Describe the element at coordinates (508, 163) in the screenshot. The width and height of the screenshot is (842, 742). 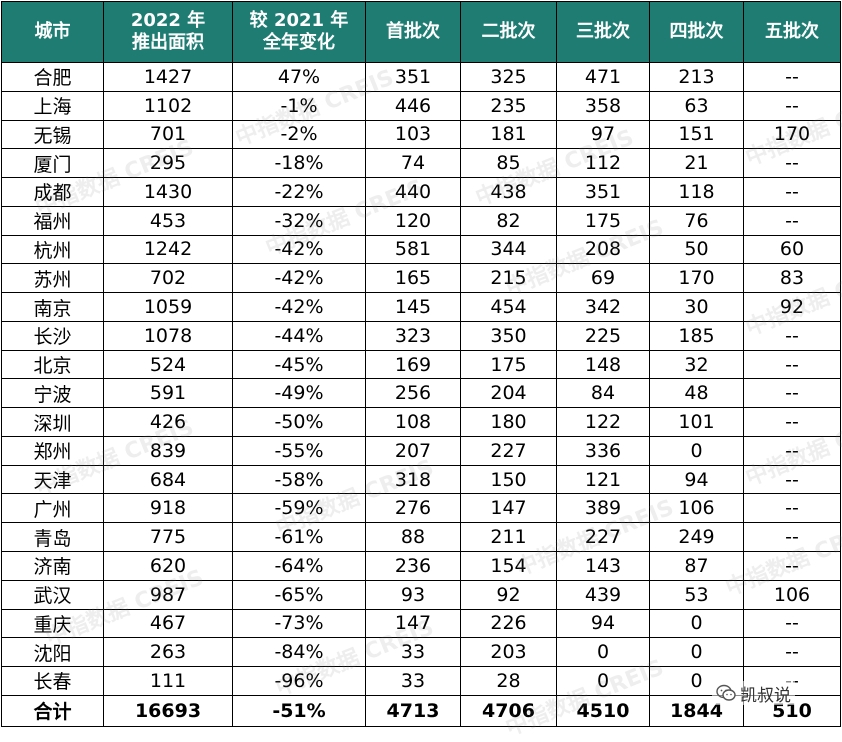
I see `batch2-cell: 85` at that location.